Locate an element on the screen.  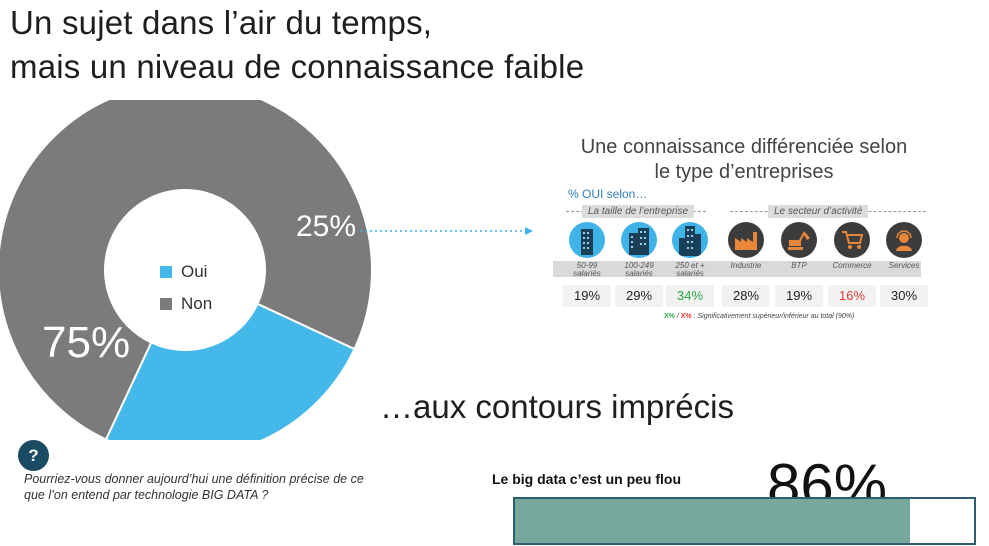
building-icon is located at coordinates (587, 240).